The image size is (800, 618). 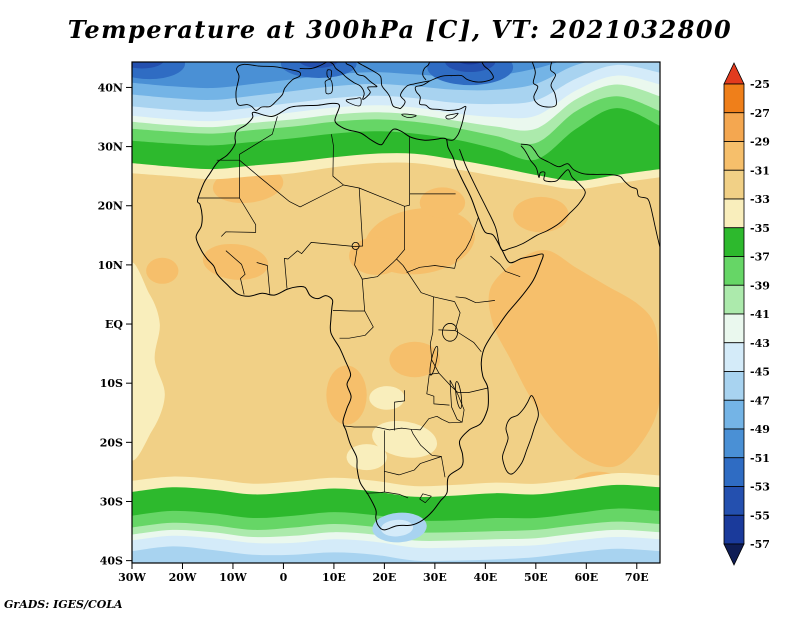 What do you see at coordinates (110, 206) in the screenshot?
I see `lat-tick-label: 20N` at bounding box center [110, 206].